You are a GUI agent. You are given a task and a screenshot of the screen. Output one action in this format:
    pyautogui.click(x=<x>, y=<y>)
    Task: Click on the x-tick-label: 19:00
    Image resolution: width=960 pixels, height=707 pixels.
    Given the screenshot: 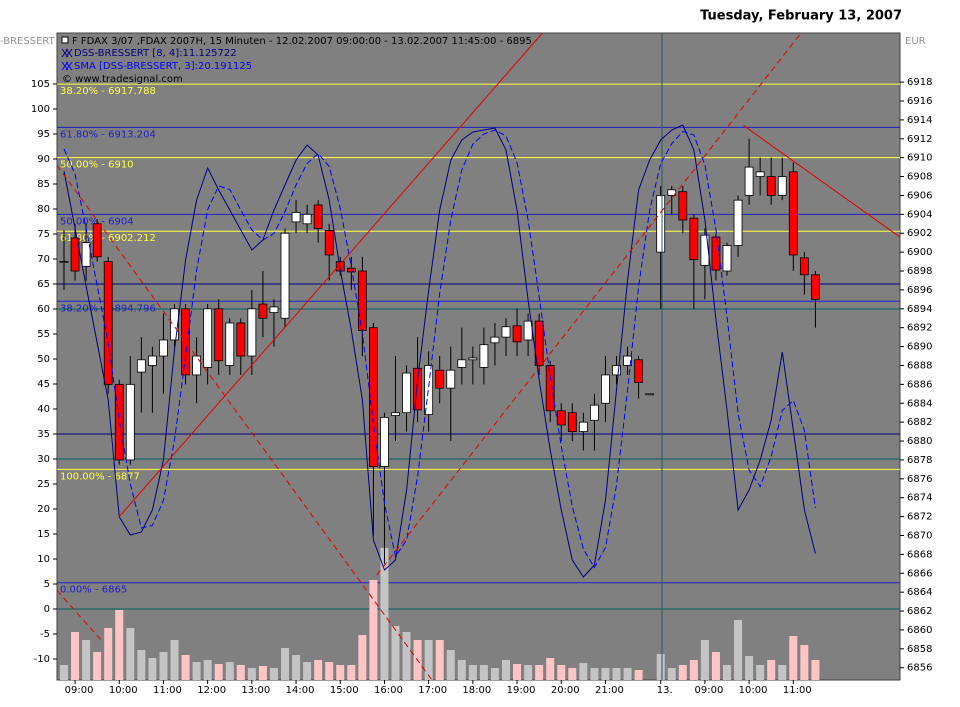 What is the action you would take?
    pyautogui.click(x=521, y=690)
    